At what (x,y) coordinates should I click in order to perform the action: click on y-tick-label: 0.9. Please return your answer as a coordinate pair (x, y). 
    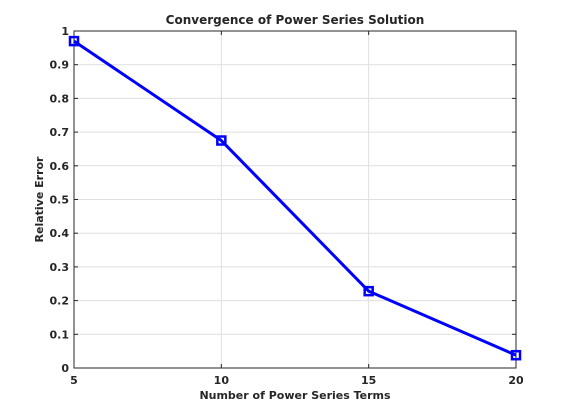
    Looking at the image, I should click on (60, 65).